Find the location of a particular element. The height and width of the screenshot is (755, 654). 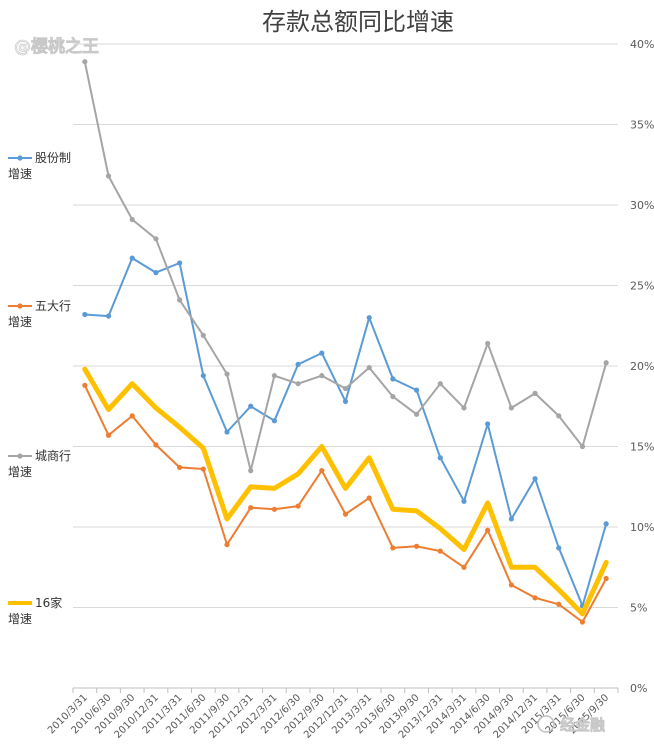

y-tick-label: 10% is located at coordinates (642, 527).